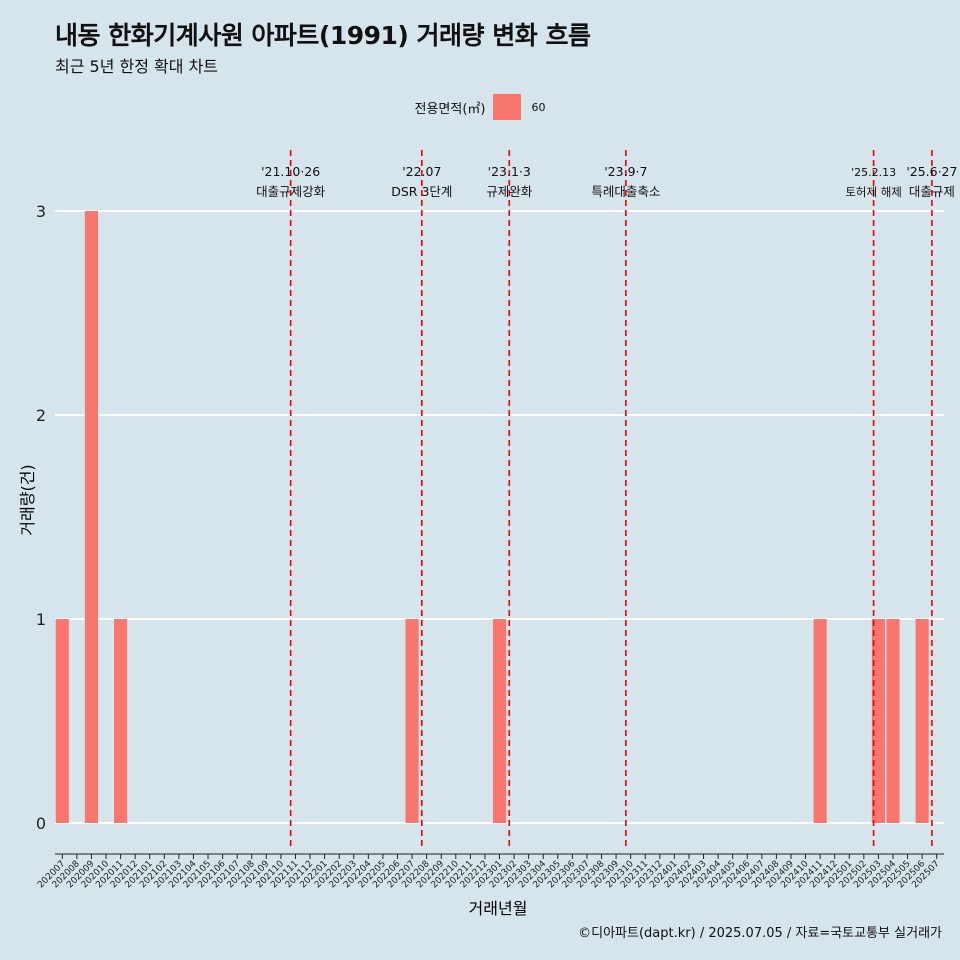  Describe the element at coordinates (538, 107) in the screenshot. I see `legend-label: 60` at that location.